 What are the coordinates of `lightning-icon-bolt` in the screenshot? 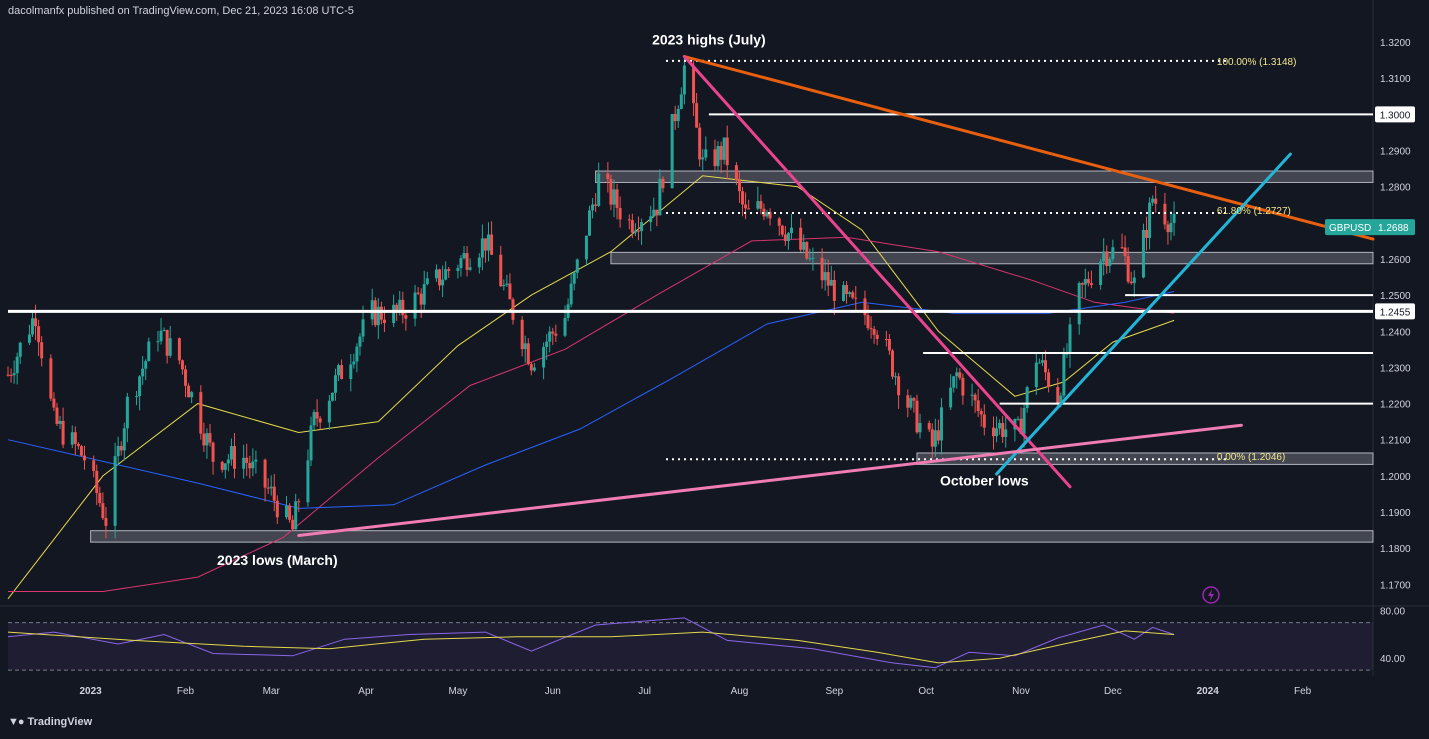 It's located at (1211, 595).